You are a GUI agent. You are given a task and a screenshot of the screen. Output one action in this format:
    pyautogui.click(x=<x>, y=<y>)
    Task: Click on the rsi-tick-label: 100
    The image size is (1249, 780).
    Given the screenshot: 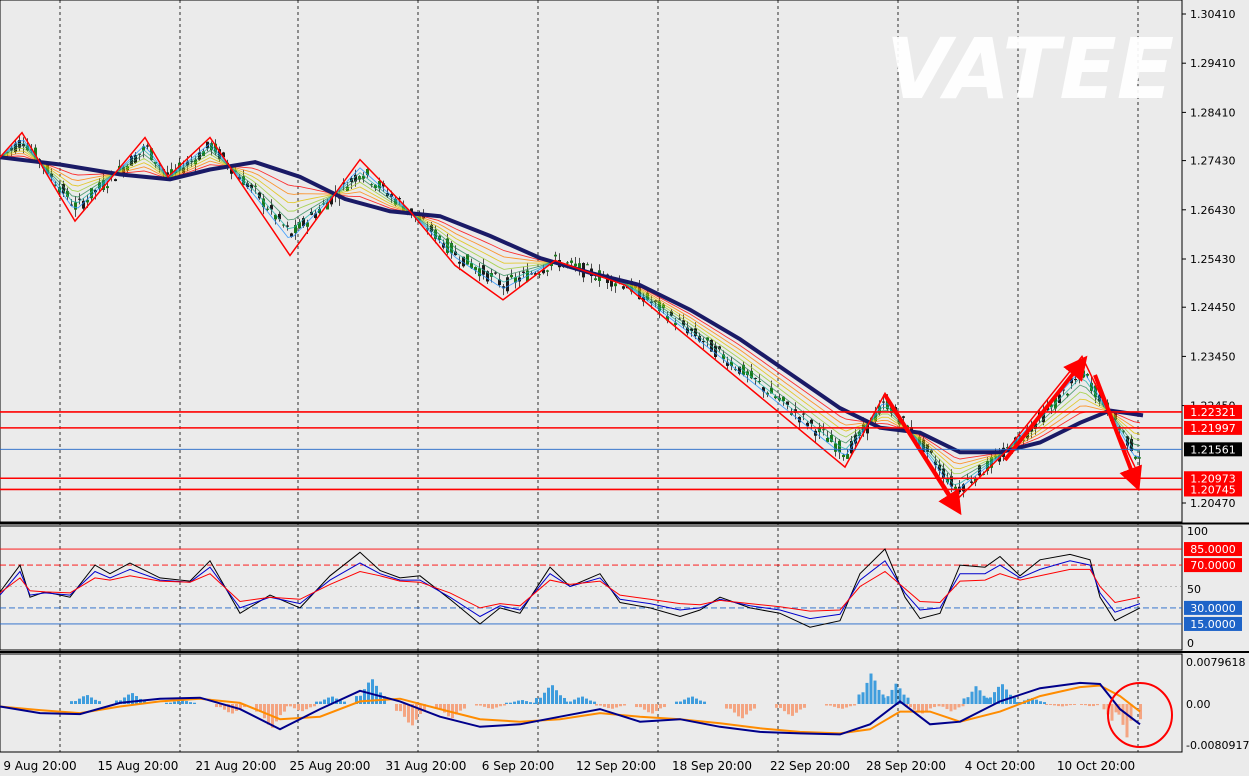 What is the action you would take?
    pyautogui.click(x=1197, y=531)
    